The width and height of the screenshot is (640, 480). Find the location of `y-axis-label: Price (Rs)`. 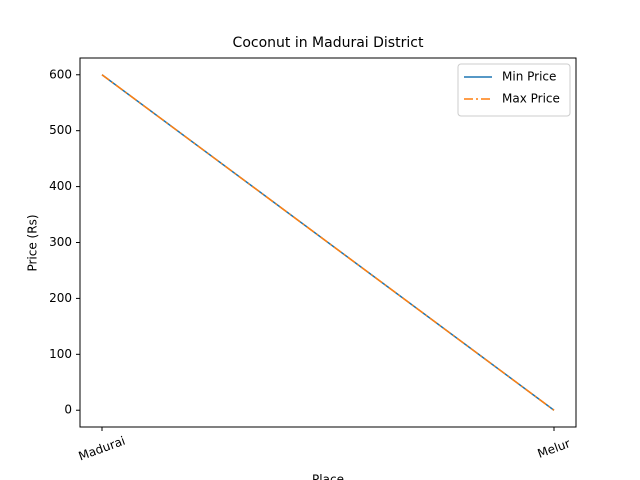

y-axis-label: Price (Rs) is located at coordinates (33, 242).